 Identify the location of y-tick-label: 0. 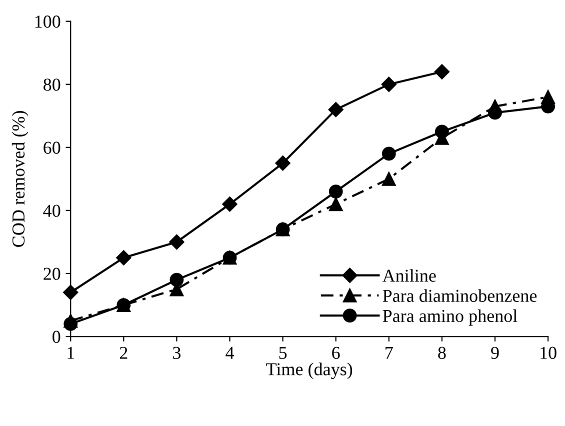
(56, 336).